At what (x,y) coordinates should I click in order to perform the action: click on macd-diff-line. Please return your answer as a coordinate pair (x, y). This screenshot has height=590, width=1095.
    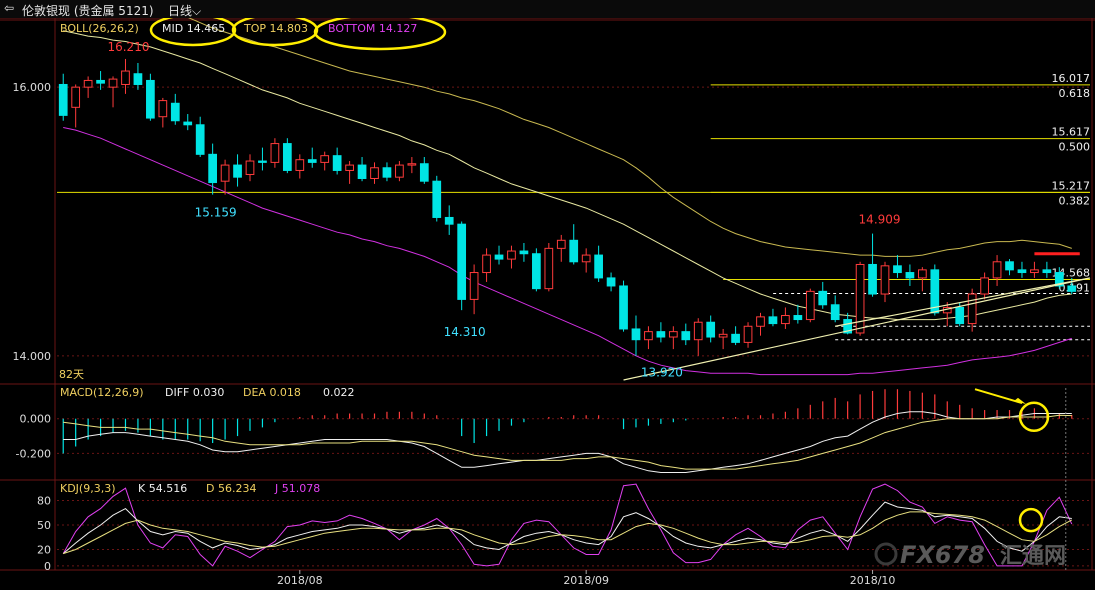
    Looking at the image, I should click on (567, 442).